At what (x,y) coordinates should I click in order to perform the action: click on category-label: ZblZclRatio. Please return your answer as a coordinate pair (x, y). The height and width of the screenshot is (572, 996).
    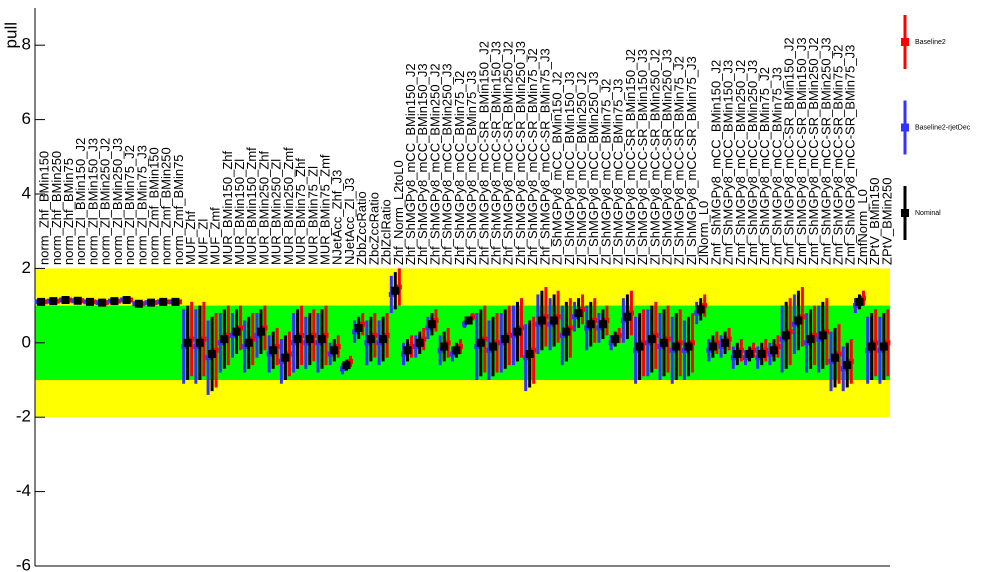
    Looking at the image, I should click on (386, 232).